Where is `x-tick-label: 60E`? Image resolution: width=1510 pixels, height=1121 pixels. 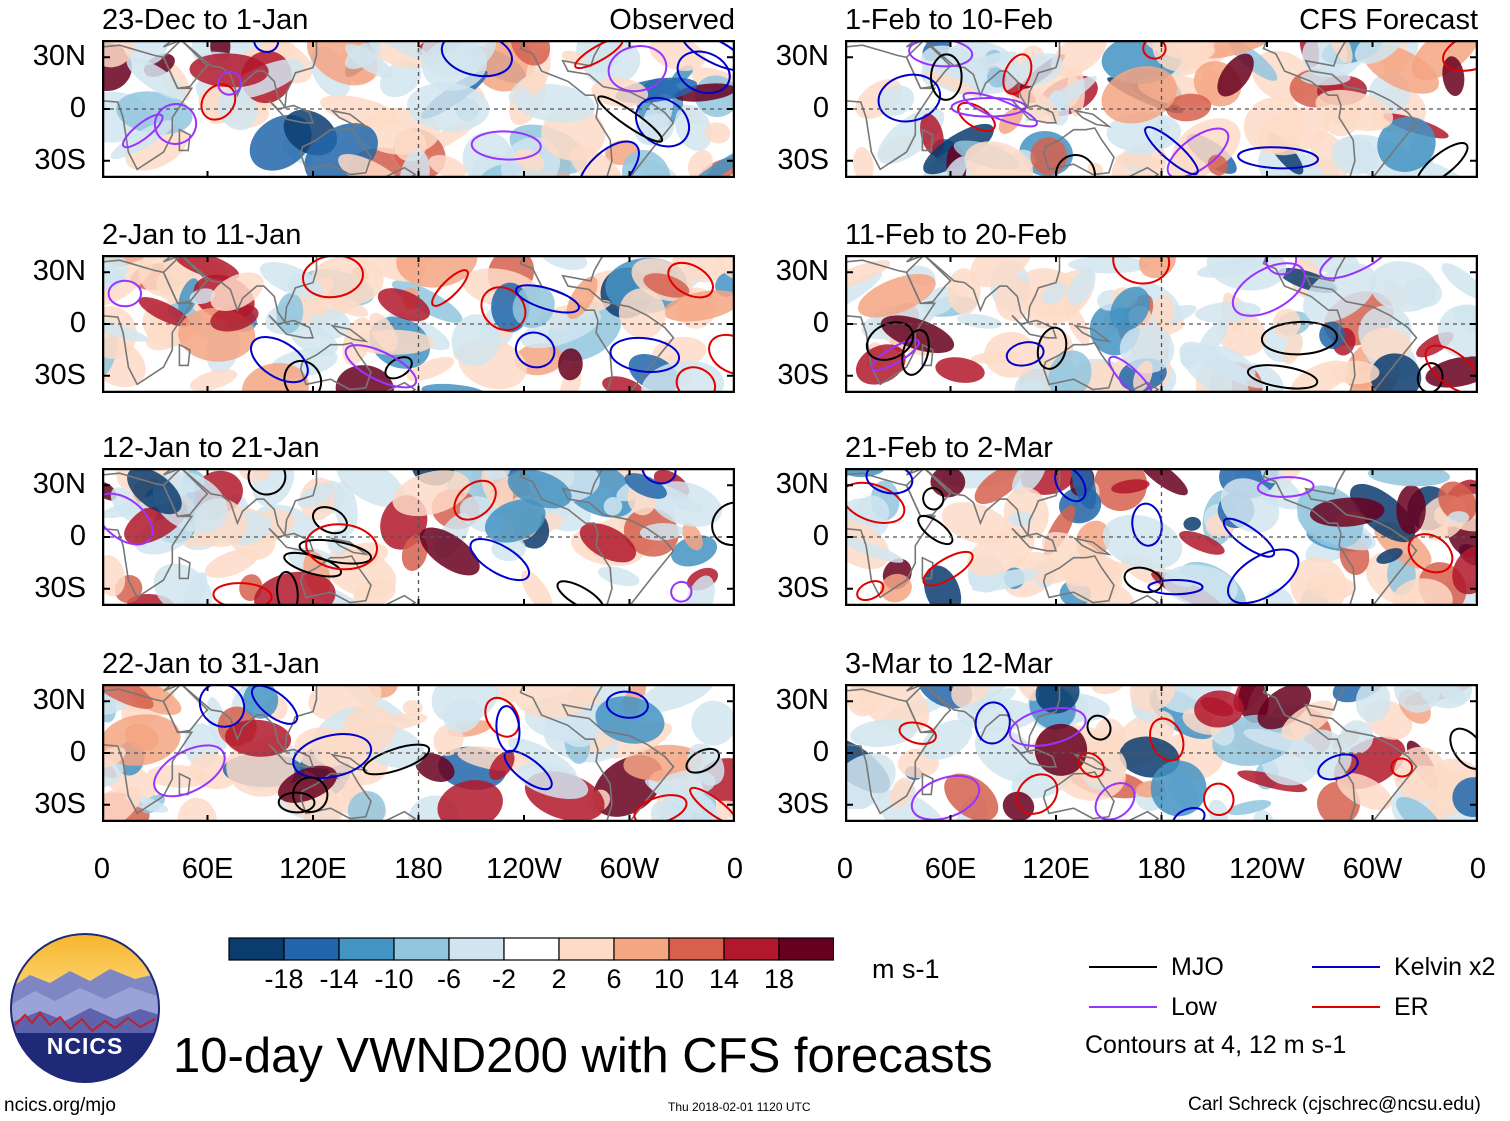 x-tick-label: 60E is located at coordinates (207, 869).